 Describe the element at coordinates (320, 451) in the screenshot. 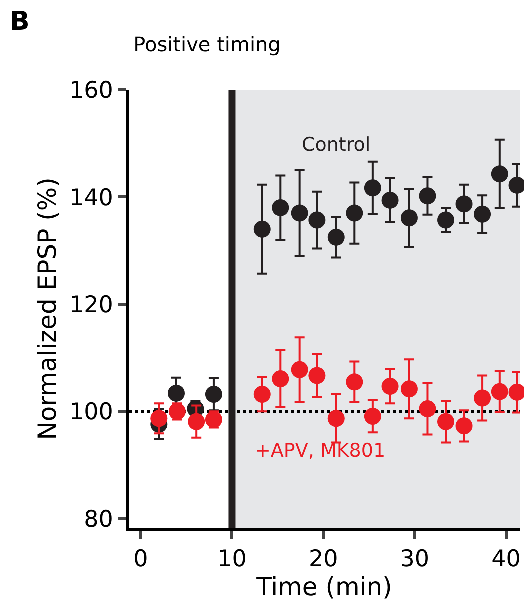

I see `series-label: +APV, MK801` at that location.